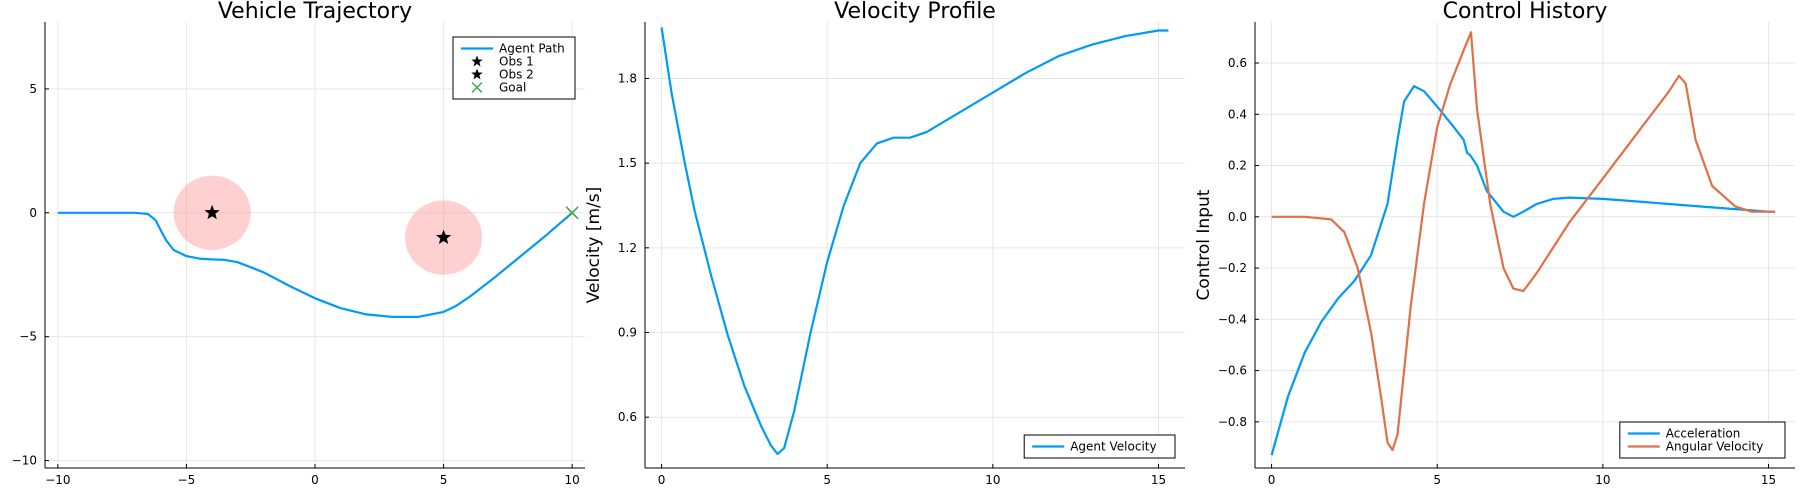  Describe the element at coordinates (1437, 480) in the screenshot. I see `chart-3-xtick-label-1: 5` at that location.